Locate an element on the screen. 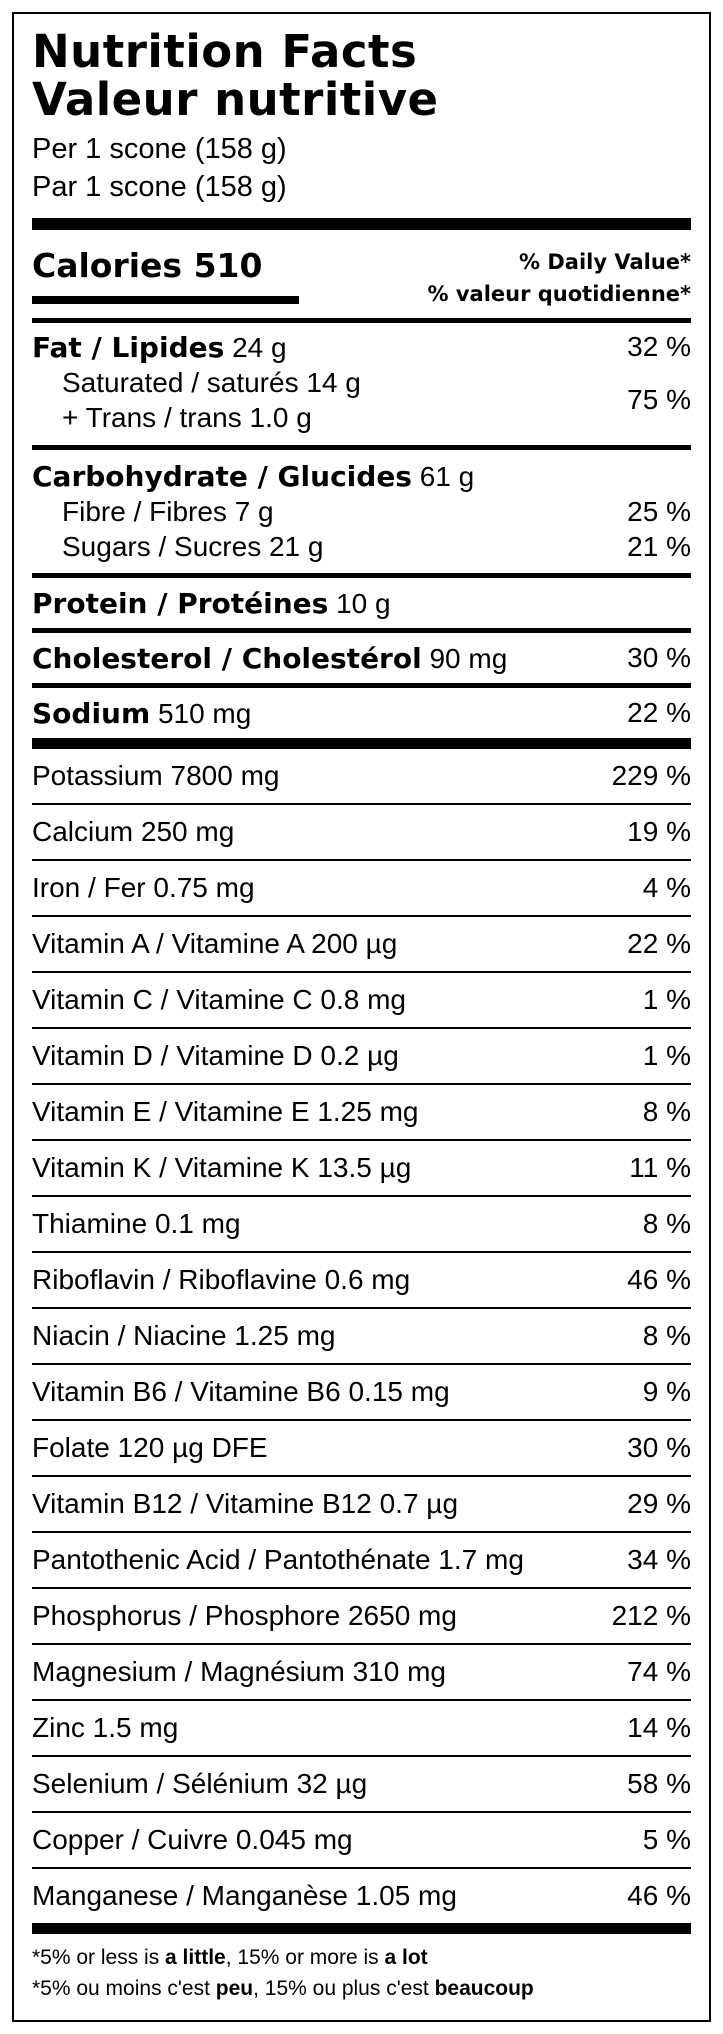 Image resolution: width=723 pixels, height=2034 pixels. nutrient-row: Phosphorus / Phosphore 2650 mg 212 % is located at coordinates (361, 1616).